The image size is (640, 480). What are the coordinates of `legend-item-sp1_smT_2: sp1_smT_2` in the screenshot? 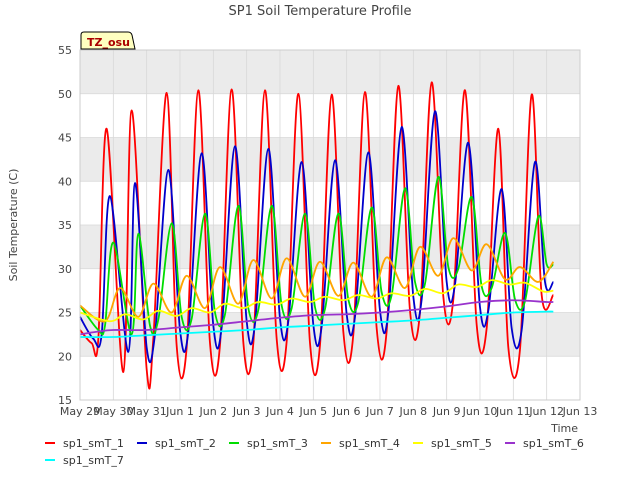 It's located at (176, 443).